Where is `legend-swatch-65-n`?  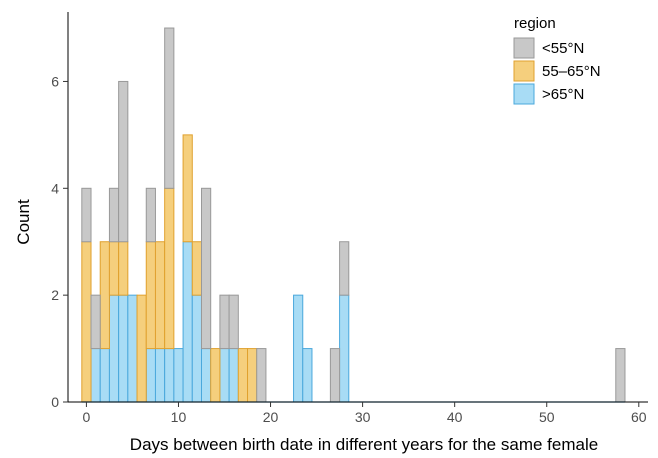 legend-swatch-65-n is located at coordinates (524, 94).